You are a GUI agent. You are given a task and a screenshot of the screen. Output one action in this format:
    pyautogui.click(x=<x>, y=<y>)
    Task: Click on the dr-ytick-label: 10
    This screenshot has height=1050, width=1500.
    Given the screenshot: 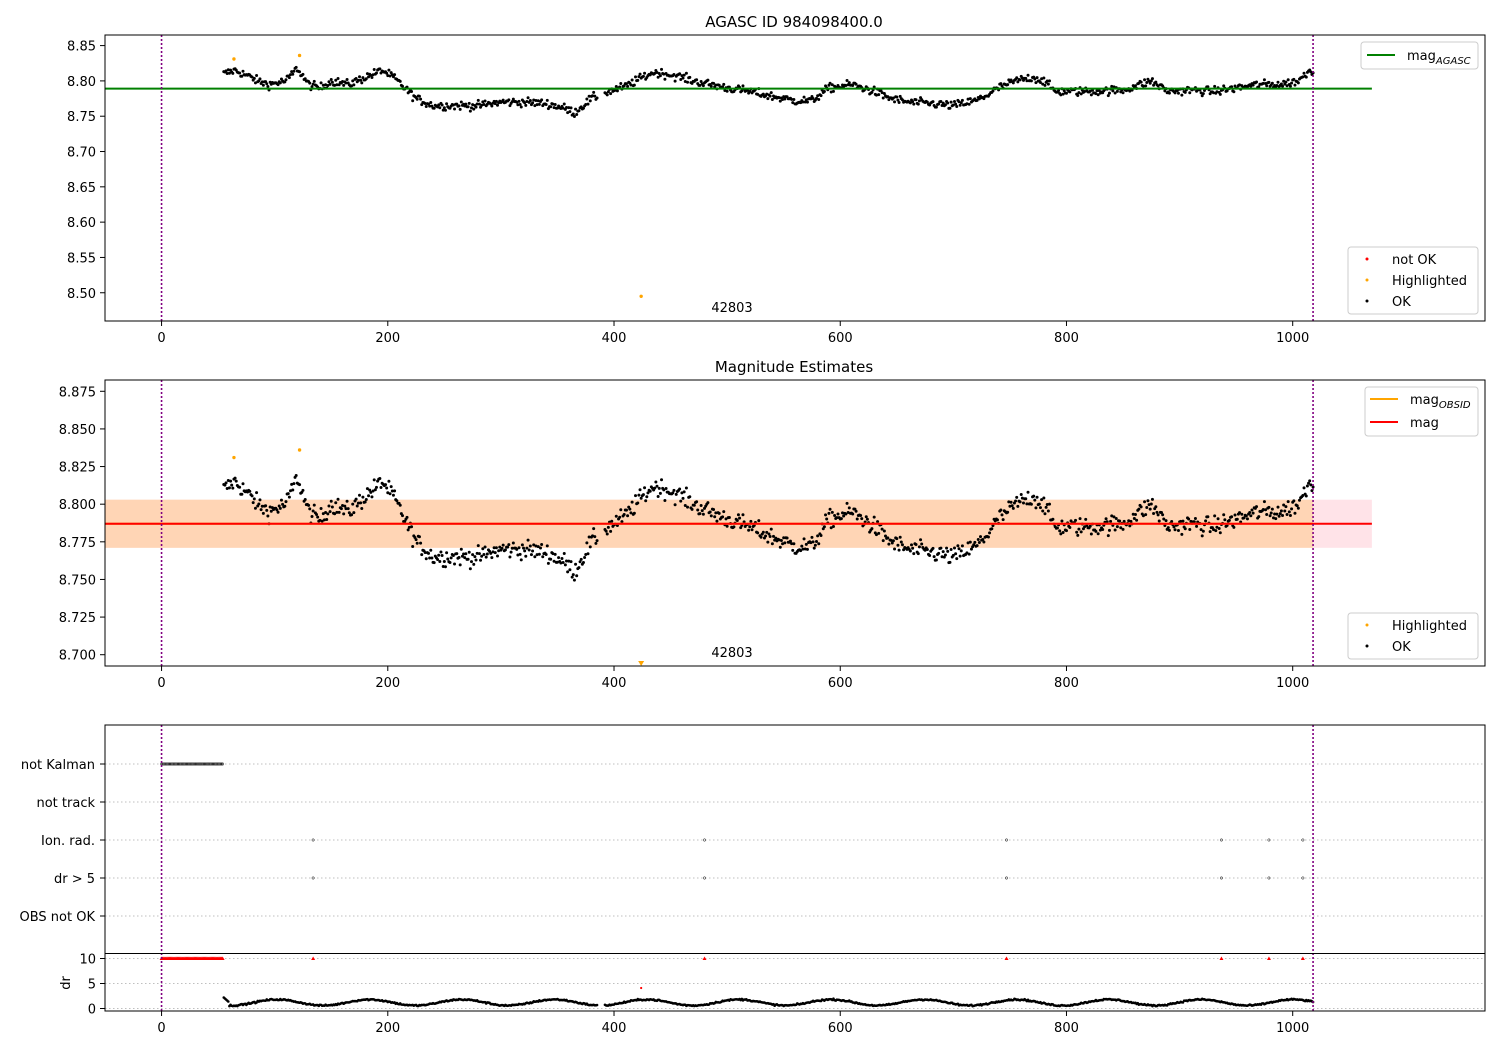 What is the action you would take?
    pyautogui.click(x=87, y=960)
    